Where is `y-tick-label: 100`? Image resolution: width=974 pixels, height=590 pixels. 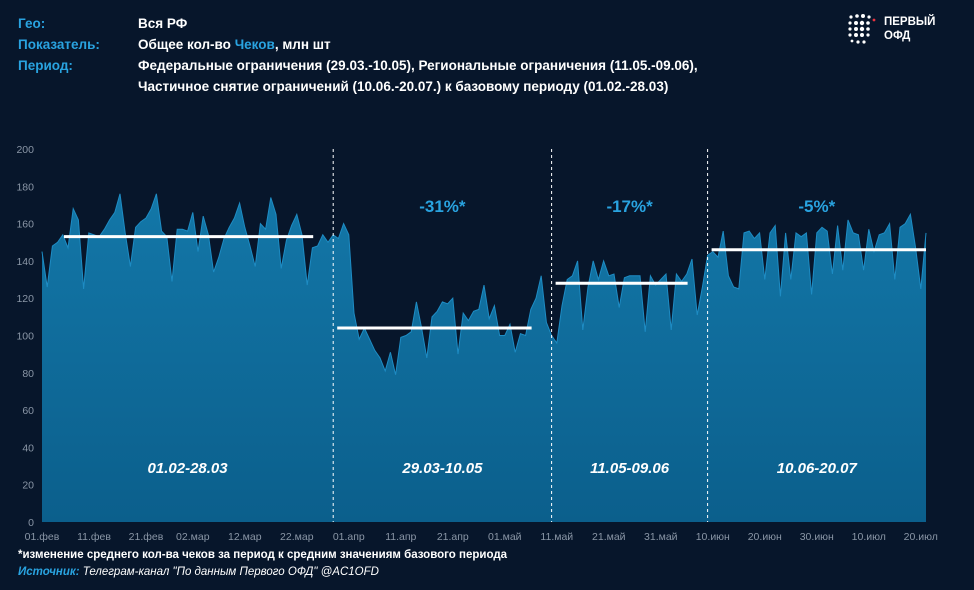 y-tick-label: 100 is located at coordinates (25, 337).